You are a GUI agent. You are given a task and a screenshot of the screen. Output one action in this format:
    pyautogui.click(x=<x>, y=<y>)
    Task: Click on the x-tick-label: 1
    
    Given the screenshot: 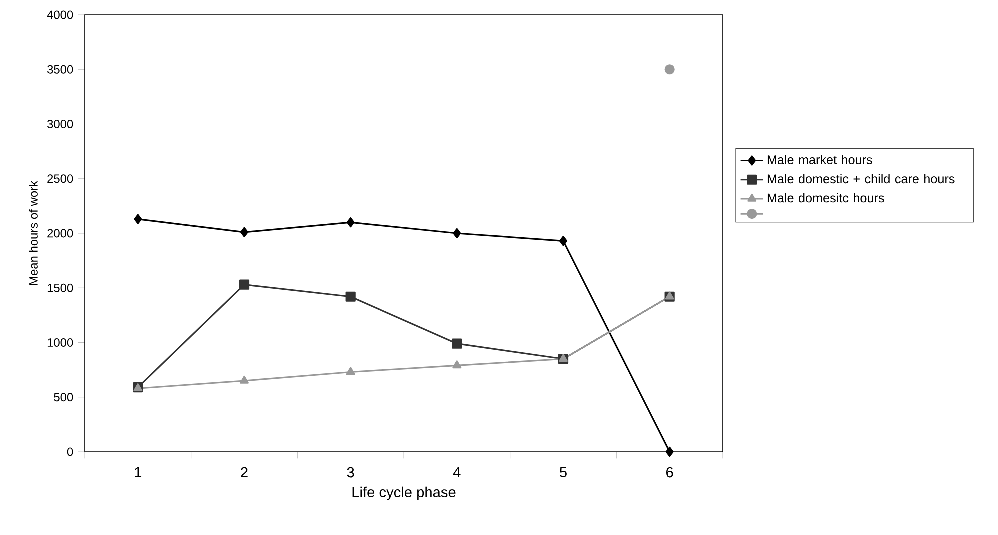 What is the action you would take?
    pyautogui.click(x=138, y=472)
    